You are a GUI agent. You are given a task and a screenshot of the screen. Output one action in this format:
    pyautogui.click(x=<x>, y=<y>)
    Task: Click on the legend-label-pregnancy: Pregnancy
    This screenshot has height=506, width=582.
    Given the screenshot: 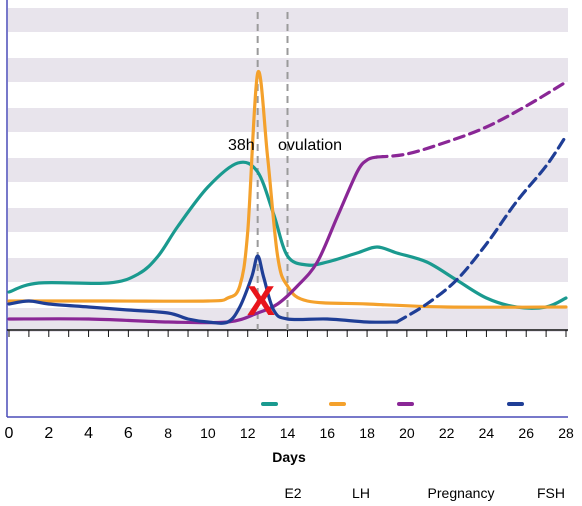 What is the action you would take?
    pyautogui.click(x=461, y=493)
    